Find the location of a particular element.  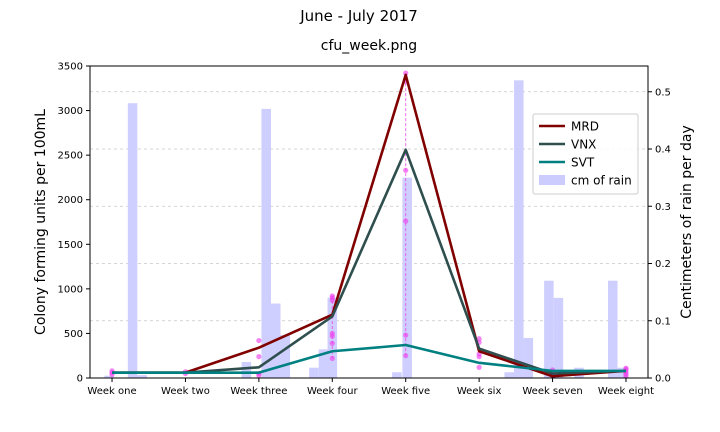

y2-tick-label: 0.4 is located at coordinates (663, 150).